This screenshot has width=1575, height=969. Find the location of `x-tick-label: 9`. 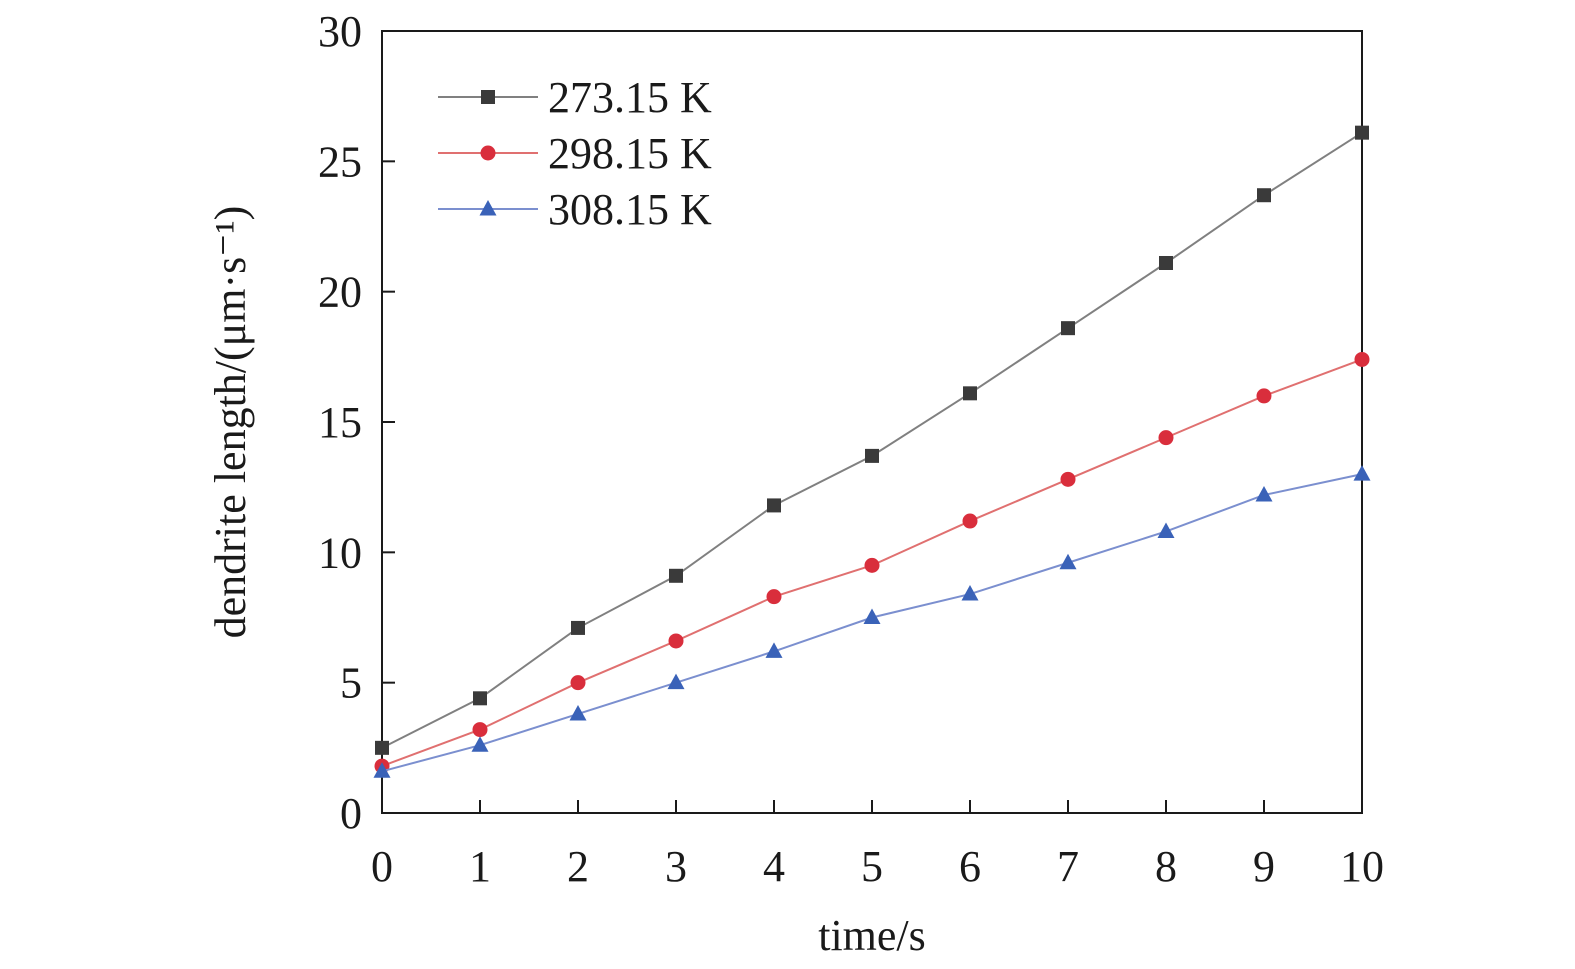

x-tick-label: 9 is located at coordinates (1264, 866).